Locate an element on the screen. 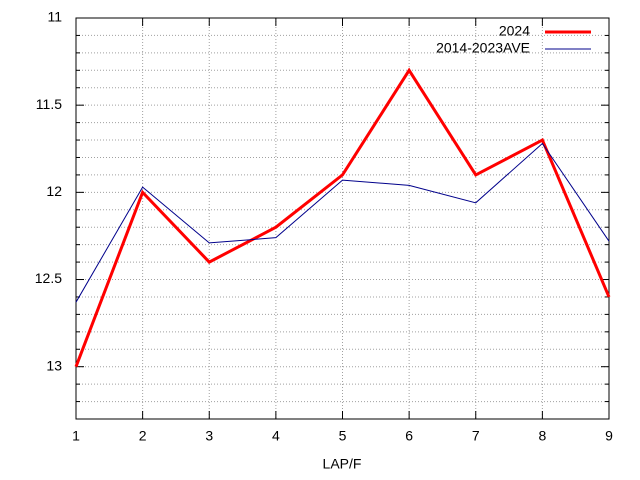 The height and width of the screenshot is (480, 640). x-tick-label: 4 is located at coordinates (276, 436).